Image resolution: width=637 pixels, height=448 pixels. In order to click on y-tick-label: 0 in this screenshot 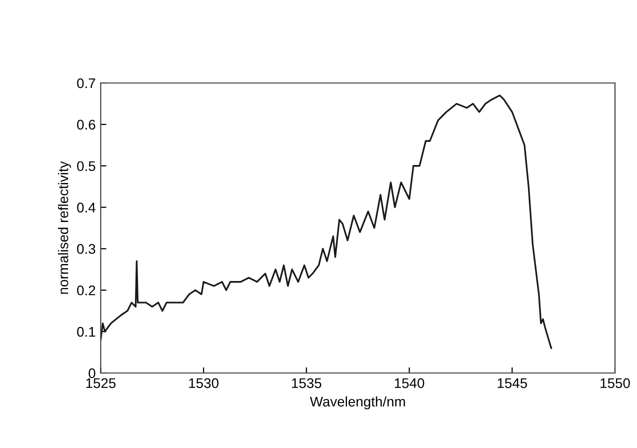, I will do `click(92, 373)`.